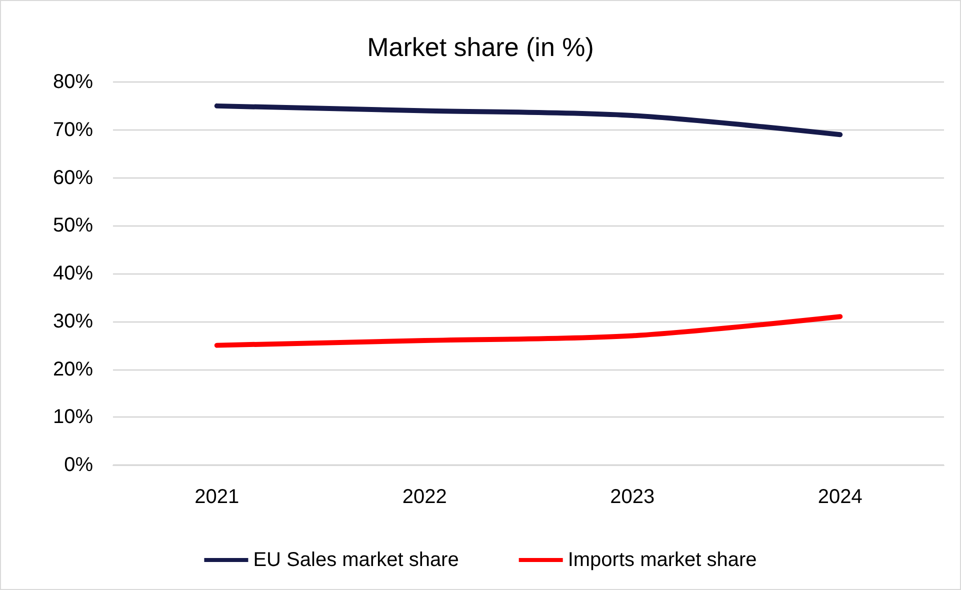 The image size is (961, 590). I want to click on y-tick-label: 60%, so click(73, 177).